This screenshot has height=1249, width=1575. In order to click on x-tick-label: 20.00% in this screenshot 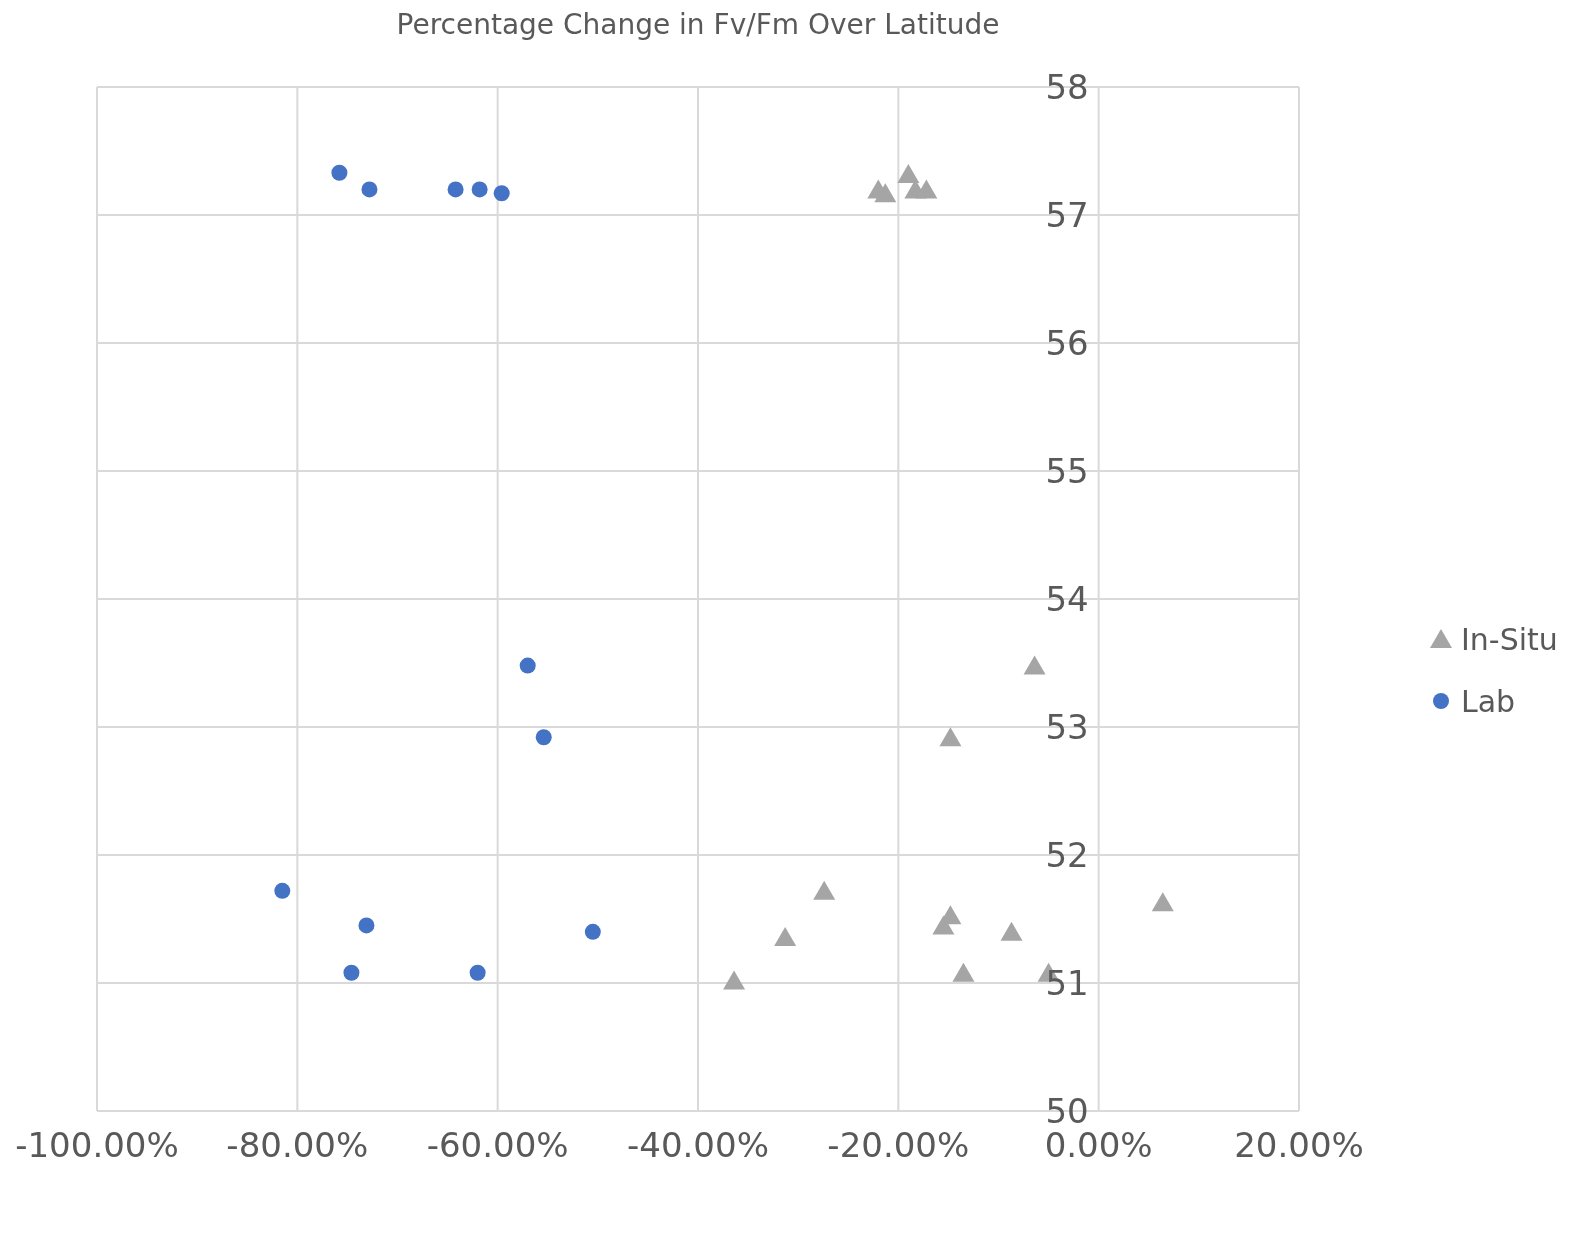, I will do `click(1299, 1145)`.